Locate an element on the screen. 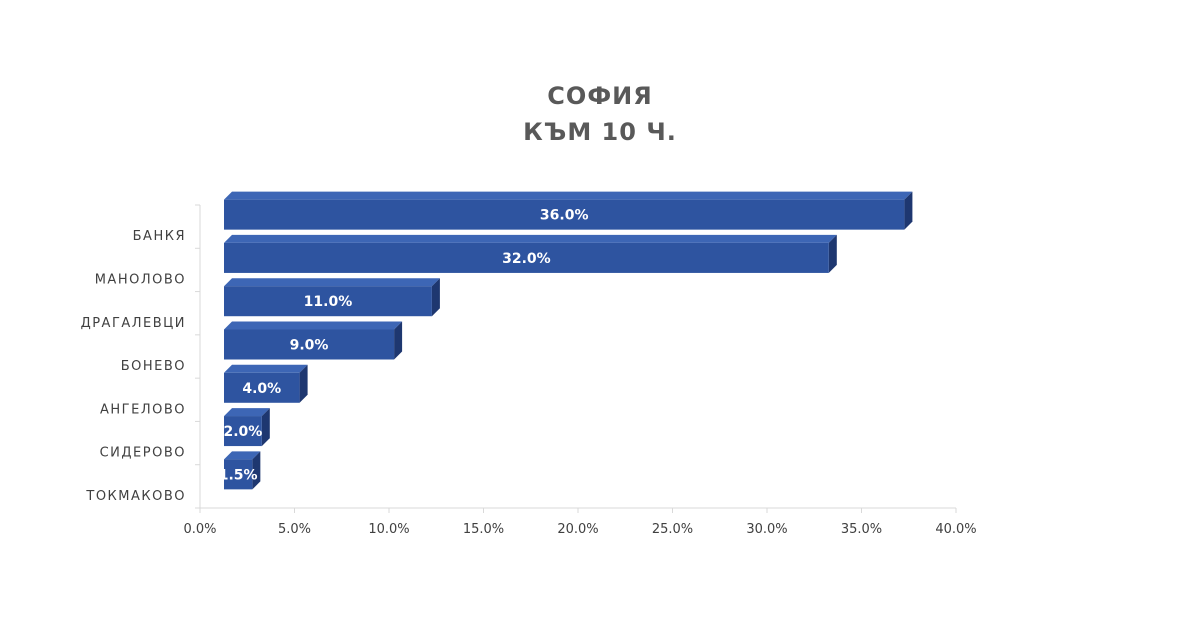 The width and height of the screenshot is (1200, 618). data-label: 32.0% is located at coordinates (526, 259).